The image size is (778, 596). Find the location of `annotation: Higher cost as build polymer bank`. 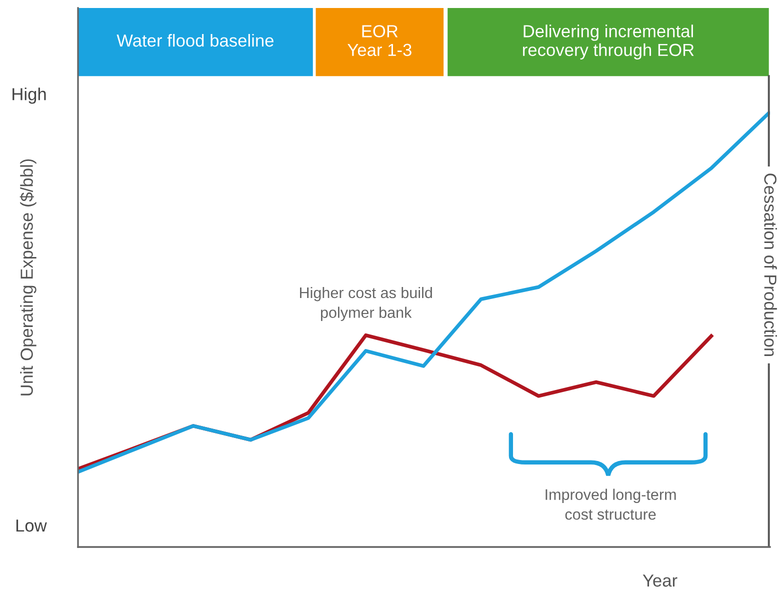

annotation: Higher cost as build polymer bank is located at coordinates (366, 303).